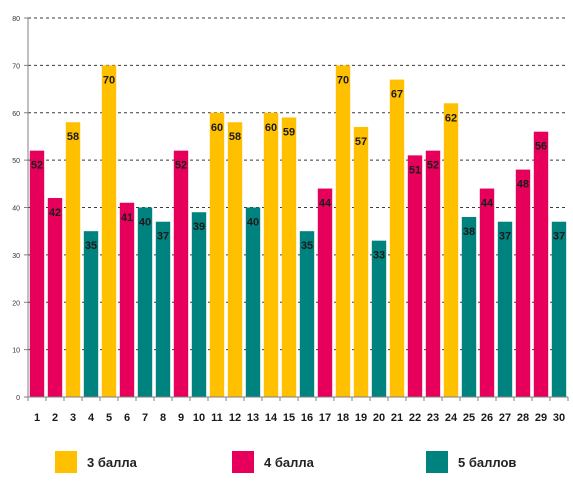 This screenshot has width=573, height=482. What do you see at coordinates (271, 128) in the screenshot?
I see `data-label-14: 60` at bounding box center [271, 128].